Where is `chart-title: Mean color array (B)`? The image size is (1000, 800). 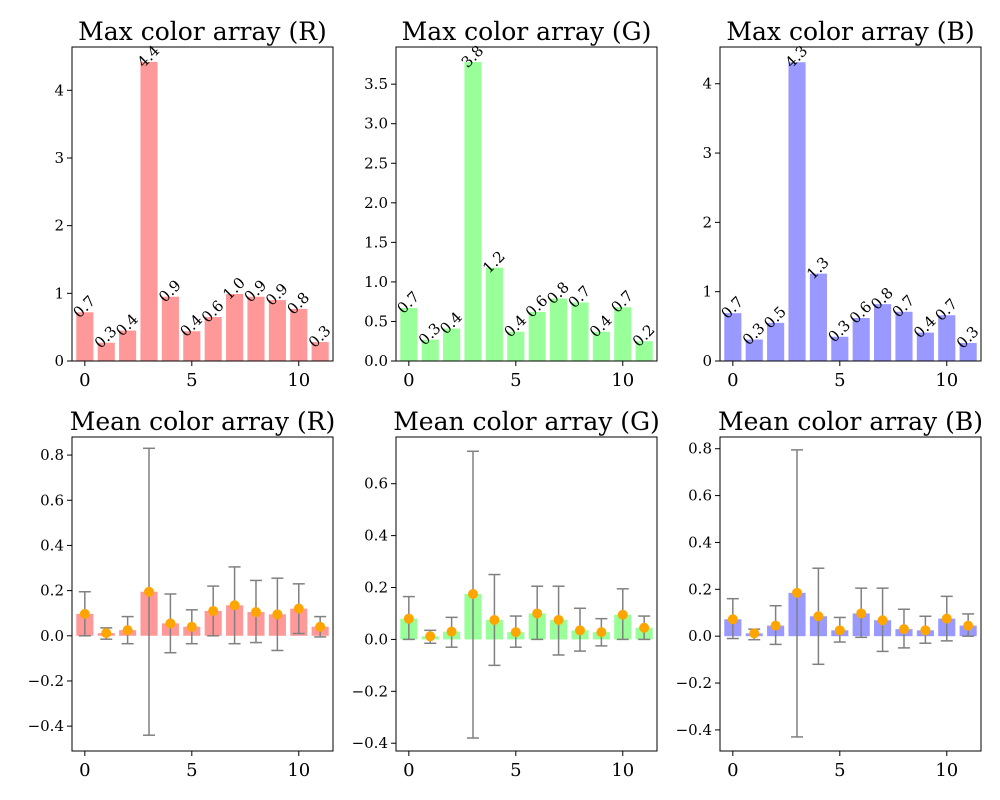
chart-title: Mean color array (B) is located at coordinates (850, 421).